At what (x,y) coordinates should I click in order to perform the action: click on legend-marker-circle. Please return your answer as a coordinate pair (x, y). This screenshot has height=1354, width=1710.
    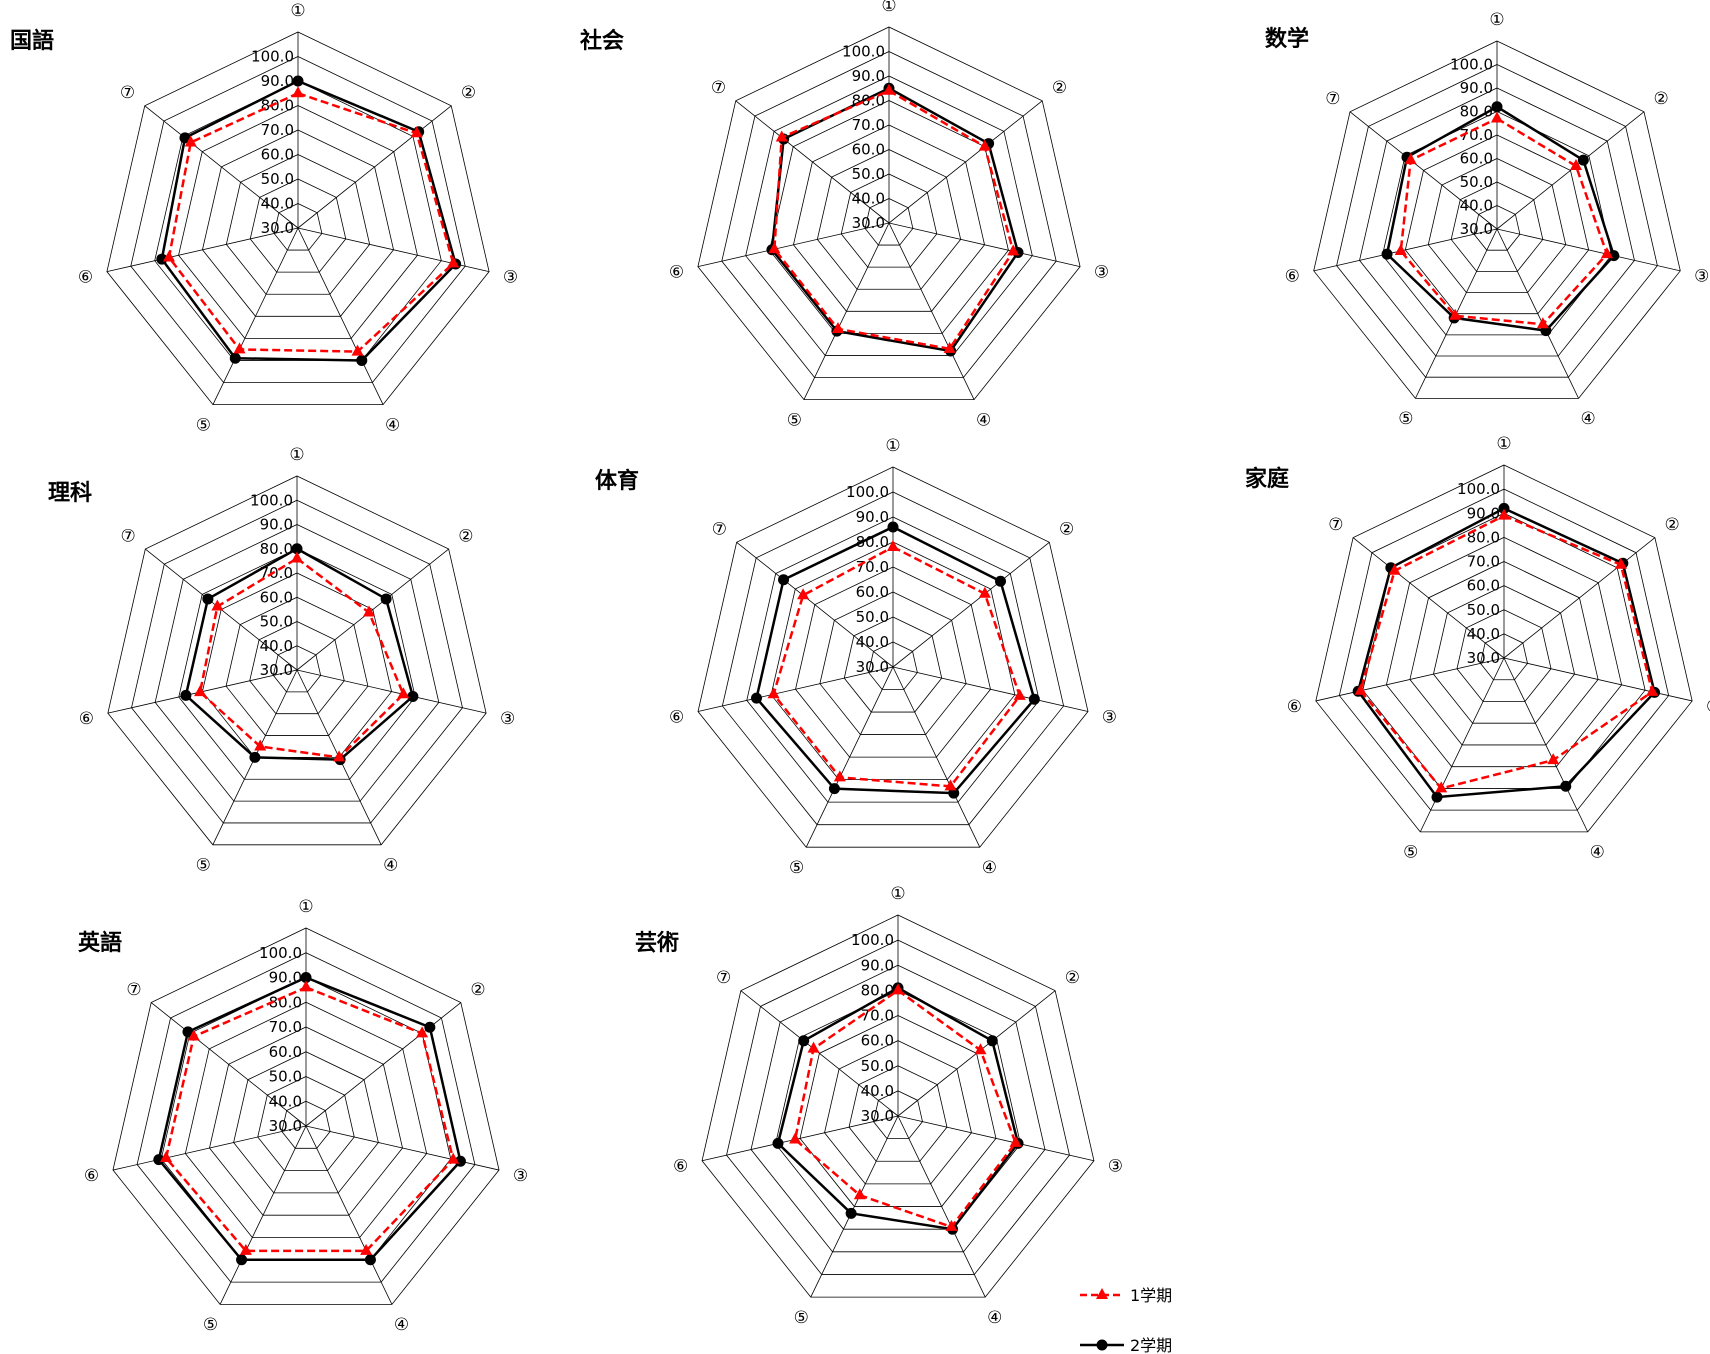
    Looking at the image, I should click on (1102, 1345).